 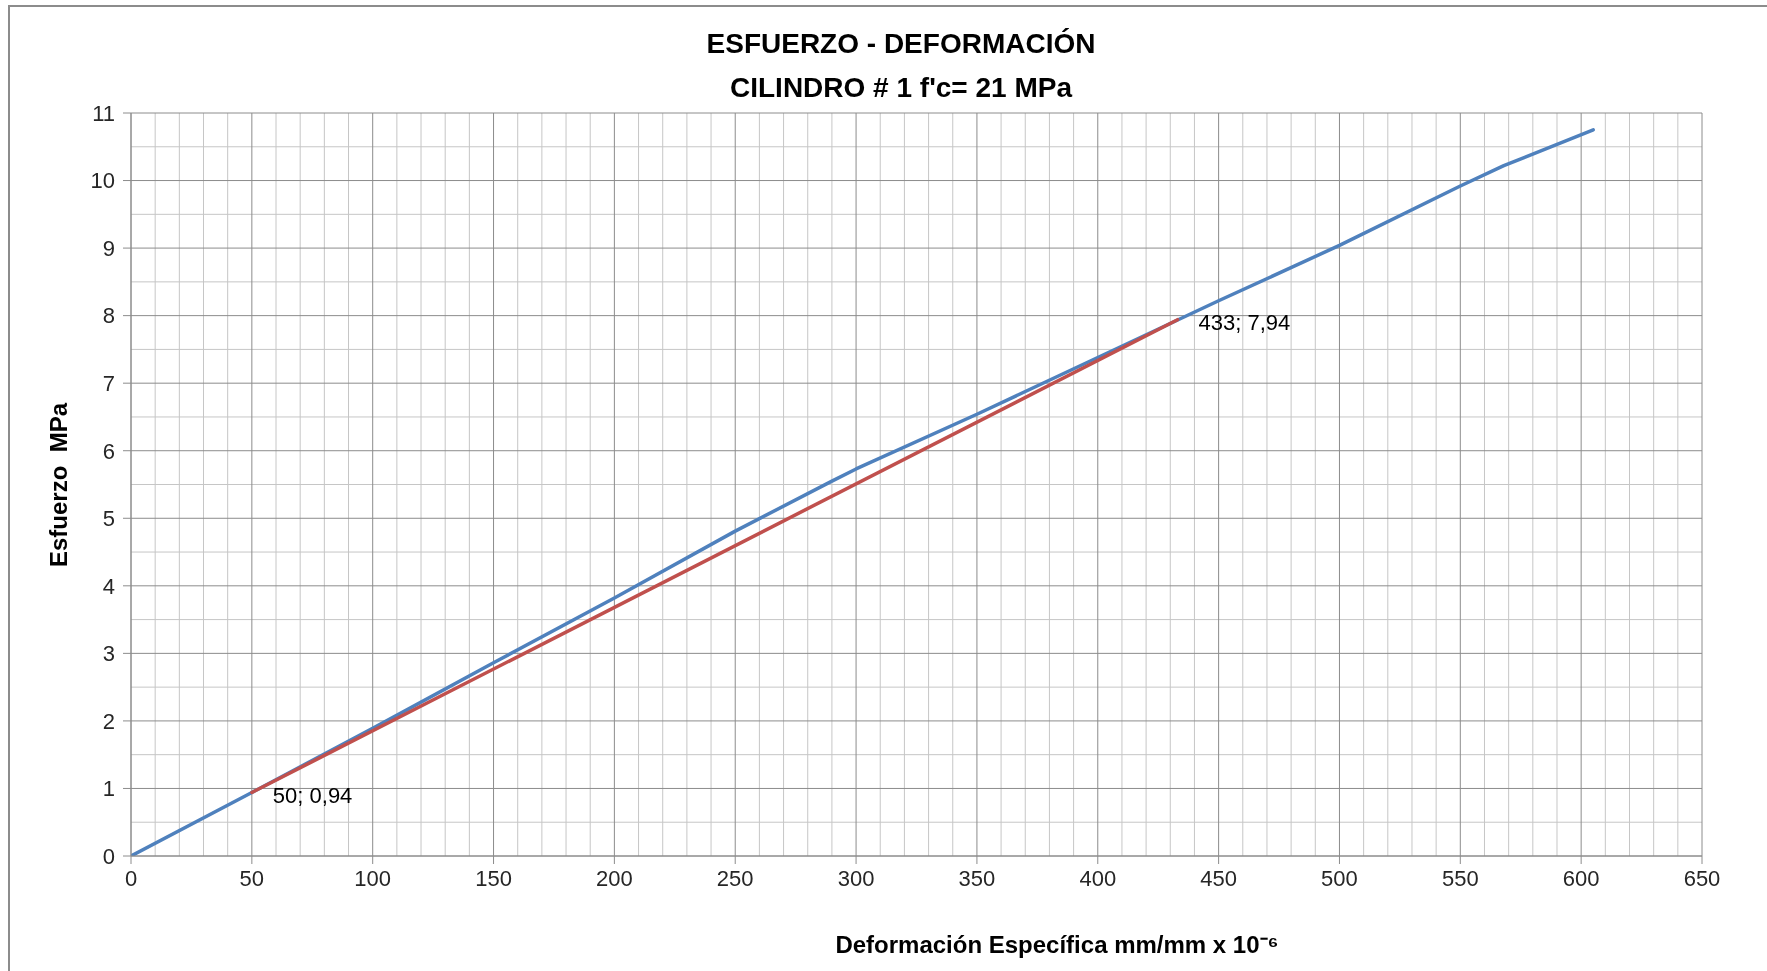 I want to click on y-tick-label: 7, so click(x=108, y=383).